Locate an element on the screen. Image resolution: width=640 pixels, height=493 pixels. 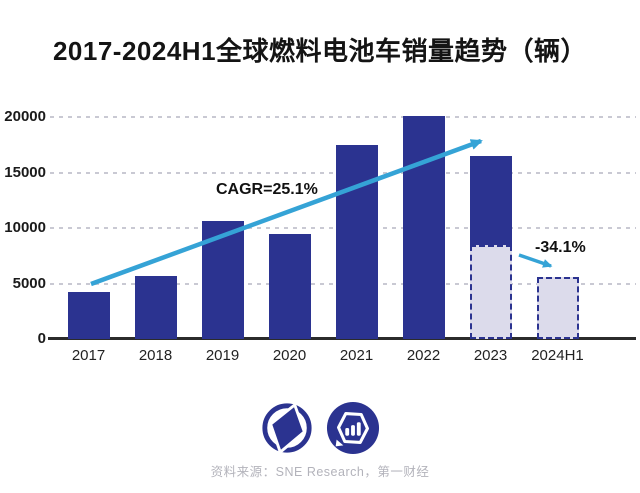
bar-2017 is located at coordinates (88, 315).